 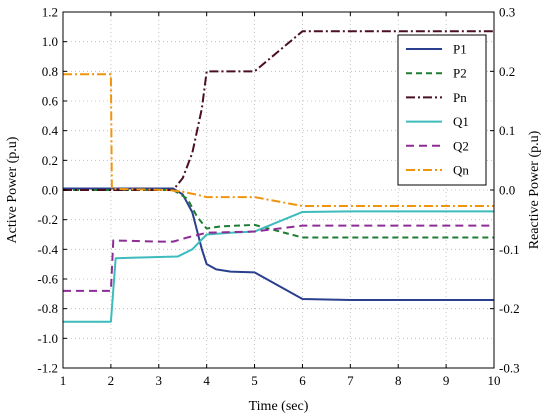 What do you see at coordinates (47, 368) in the screenshot?
I see `y-left-tick-label: -1.2` at bounding box center [47, 368].